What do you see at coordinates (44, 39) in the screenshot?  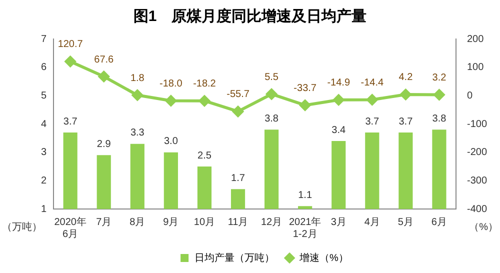 I see `y-tick-label: 7` at bounding box center [44, 39].